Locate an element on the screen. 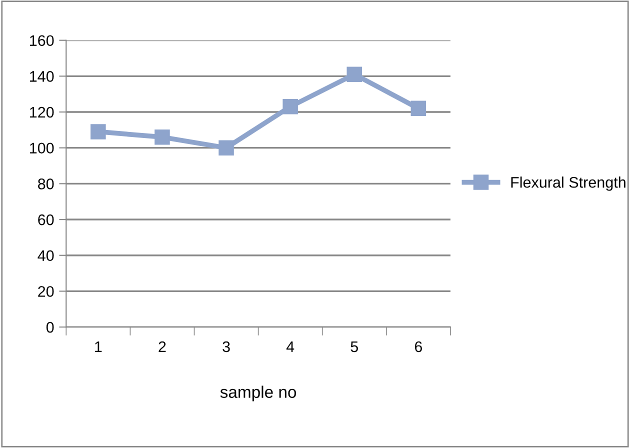  y-tick-label: 160 is located at coordinates (42, 40).